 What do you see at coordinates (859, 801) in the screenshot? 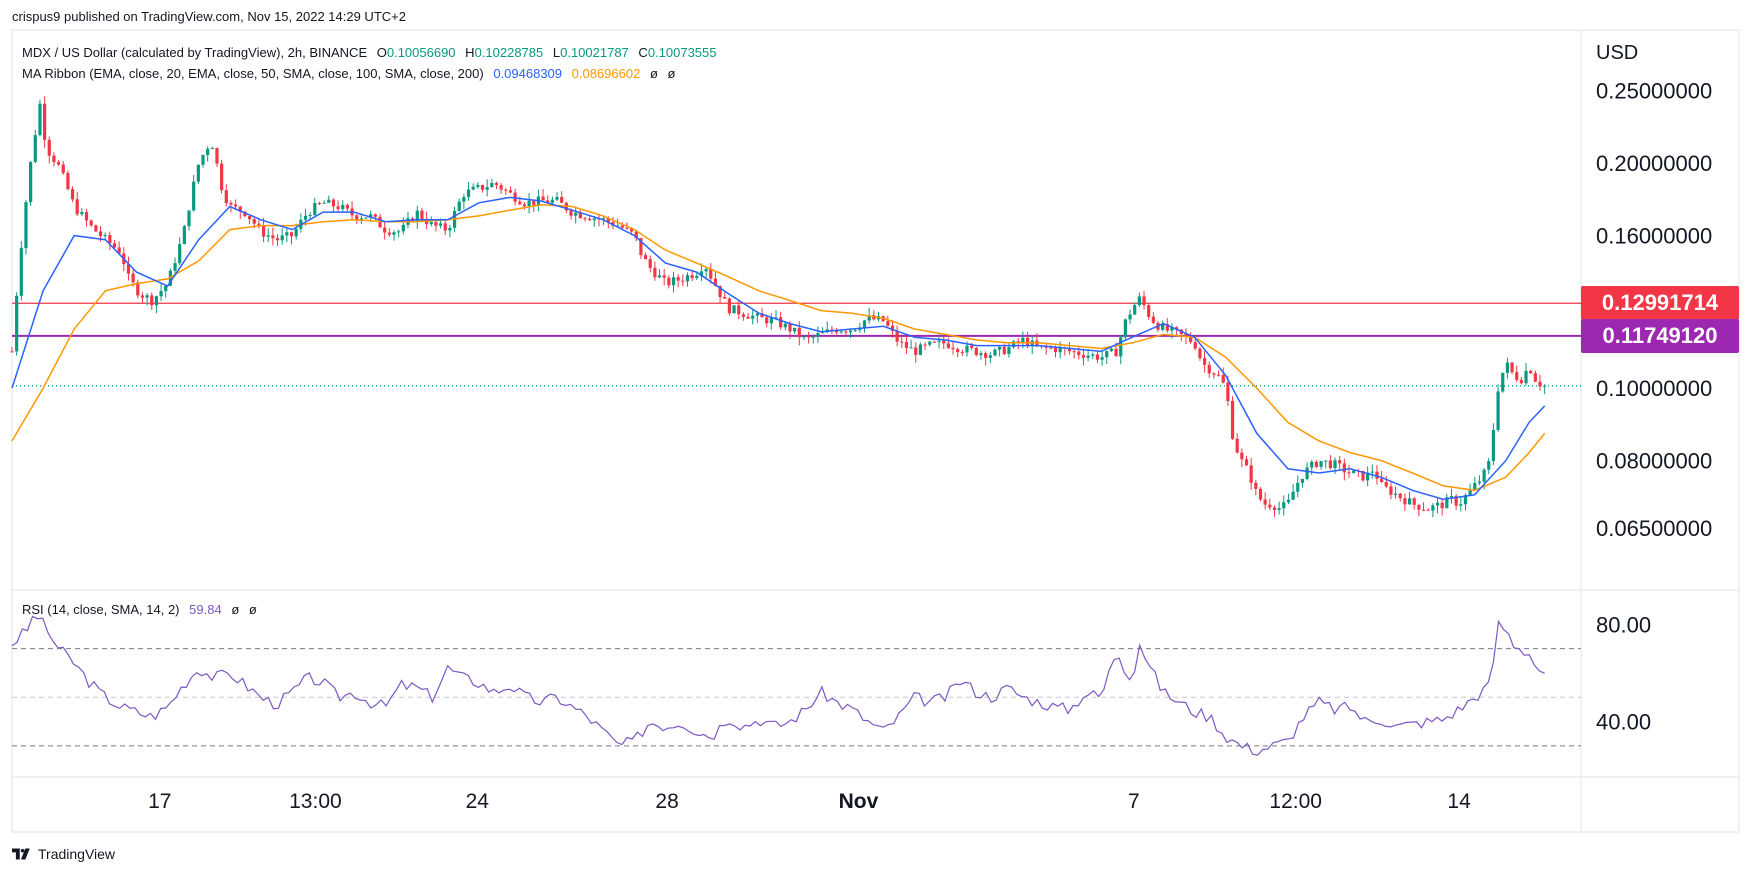
I see `time-tick-label: Nov` at bounding box center [859, 801].